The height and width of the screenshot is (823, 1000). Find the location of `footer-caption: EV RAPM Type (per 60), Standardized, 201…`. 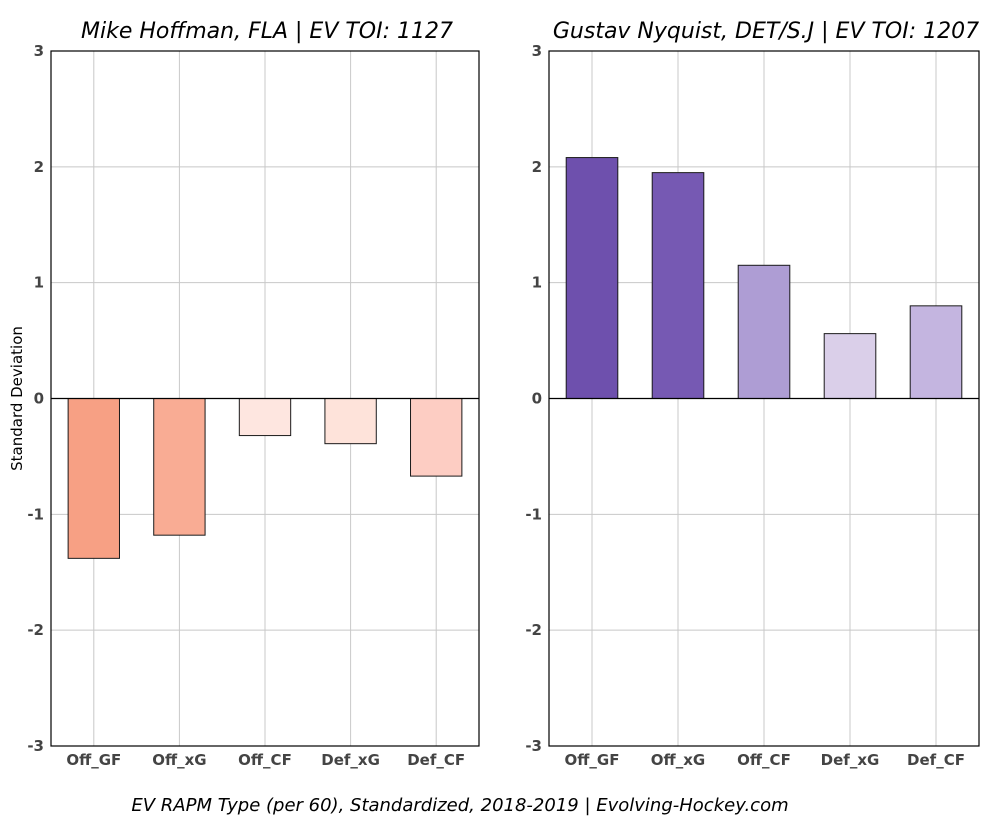

footer-caption: EV RAPM Type (per 60), Standardized, 201… is located at coordinates (459, 805).